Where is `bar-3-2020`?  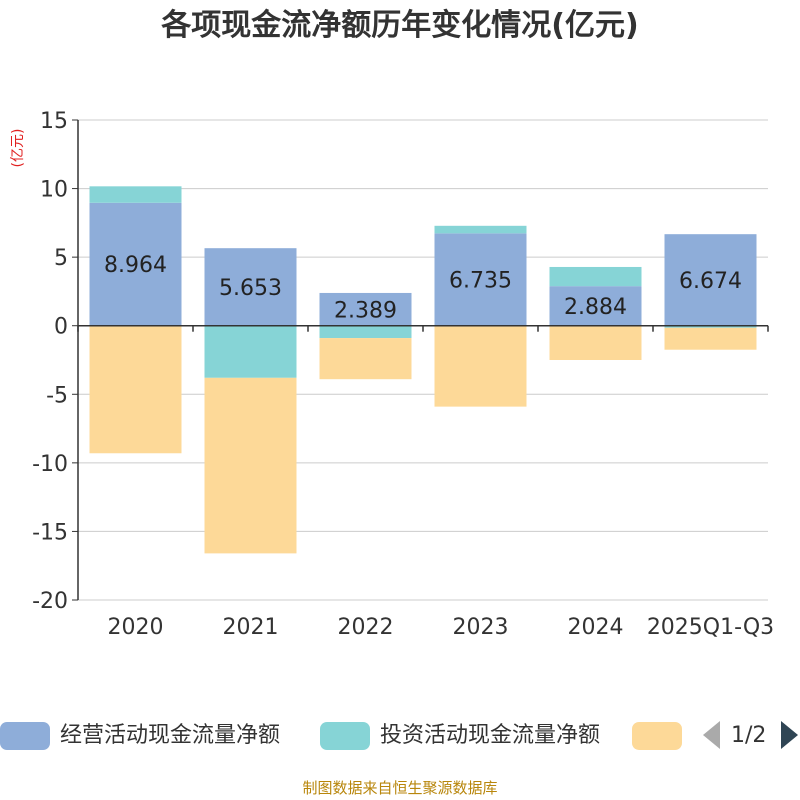
bar-3-2020 is located at coordinates (135, 389).